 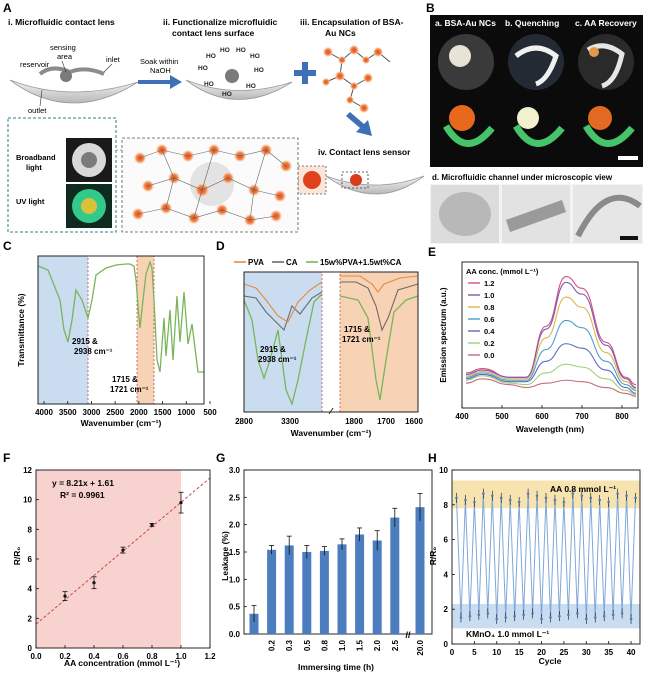 What do you see at coordinates (443, 334) in the screenshot?
I see `ylabel-e: Emission spectrum (a.u.)` at bounding box center [443, 334].